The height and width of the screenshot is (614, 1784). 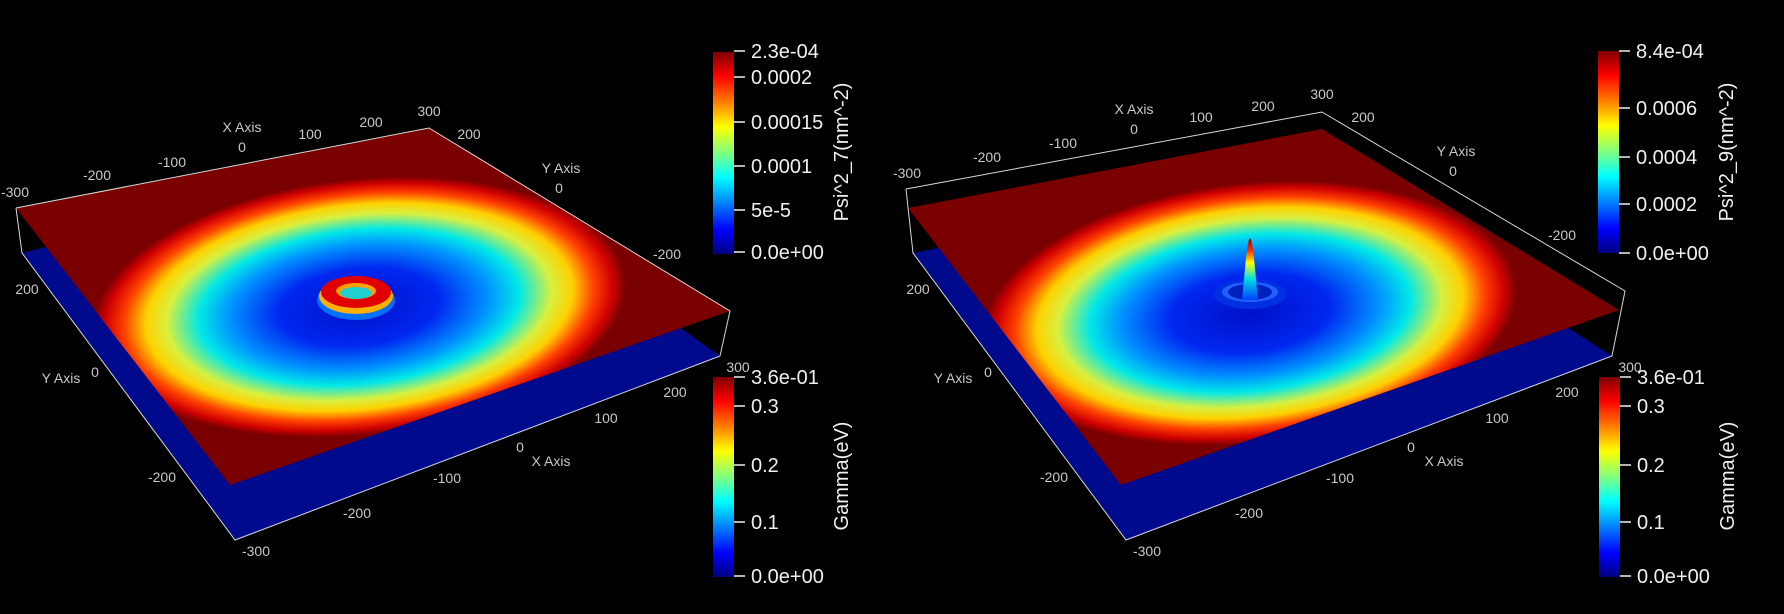 I want to click on psi-ring-feature, so click(x=356, y=298).